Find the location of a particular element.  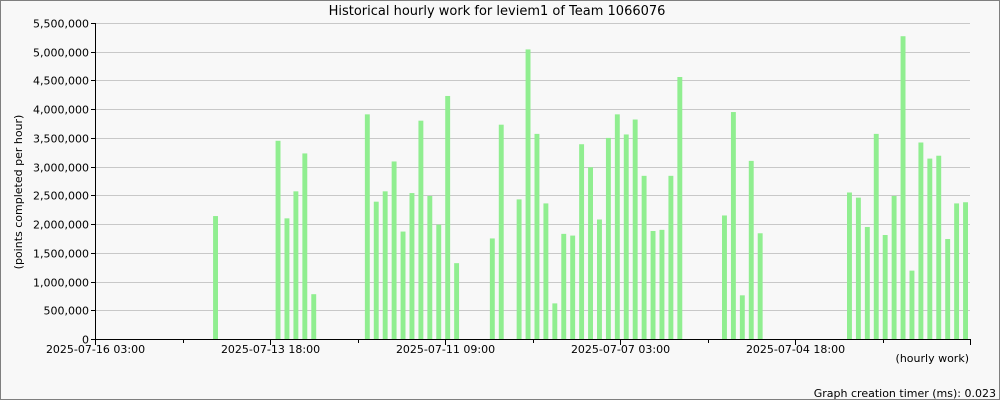

x-tick-label: 2025-07-11 09:00 is located at coordinates (445, 349).